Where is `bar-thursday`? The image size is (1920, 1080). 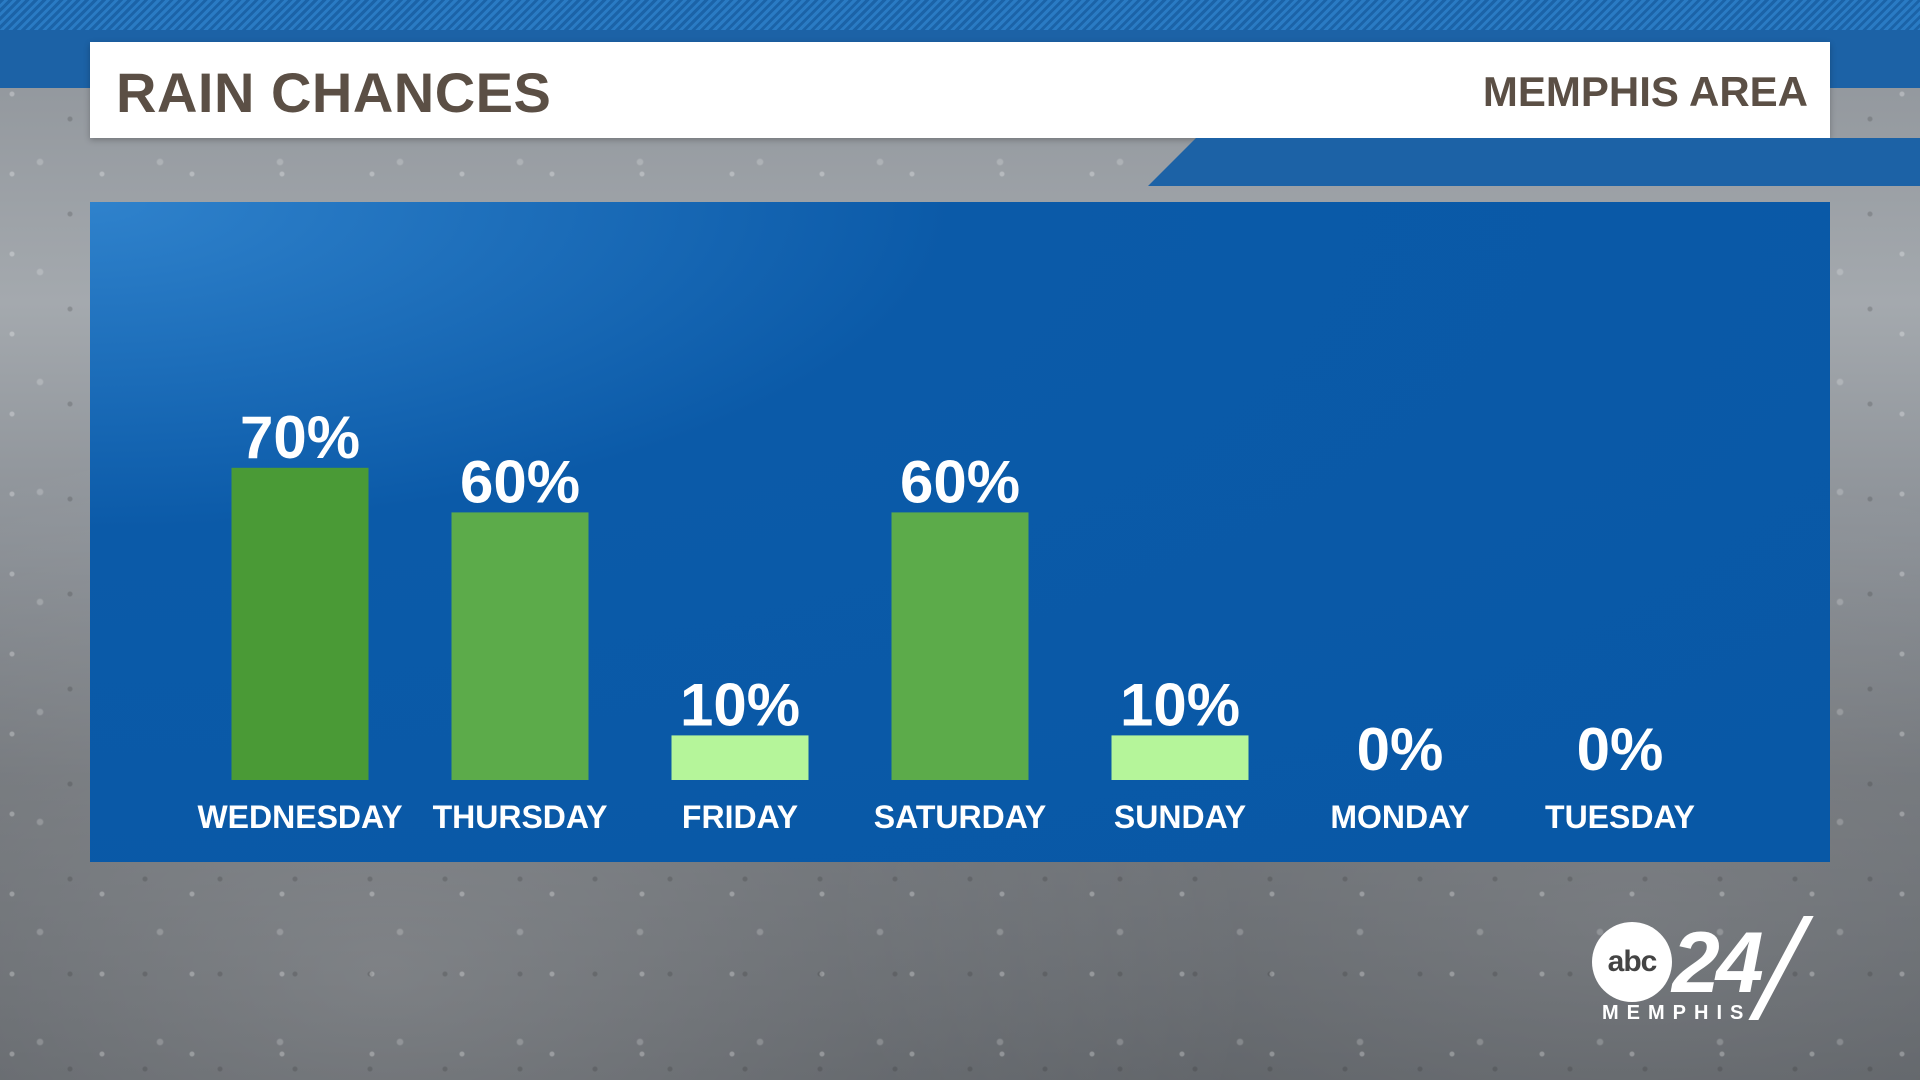
bar-thursday is located at coordinates (520, 646).